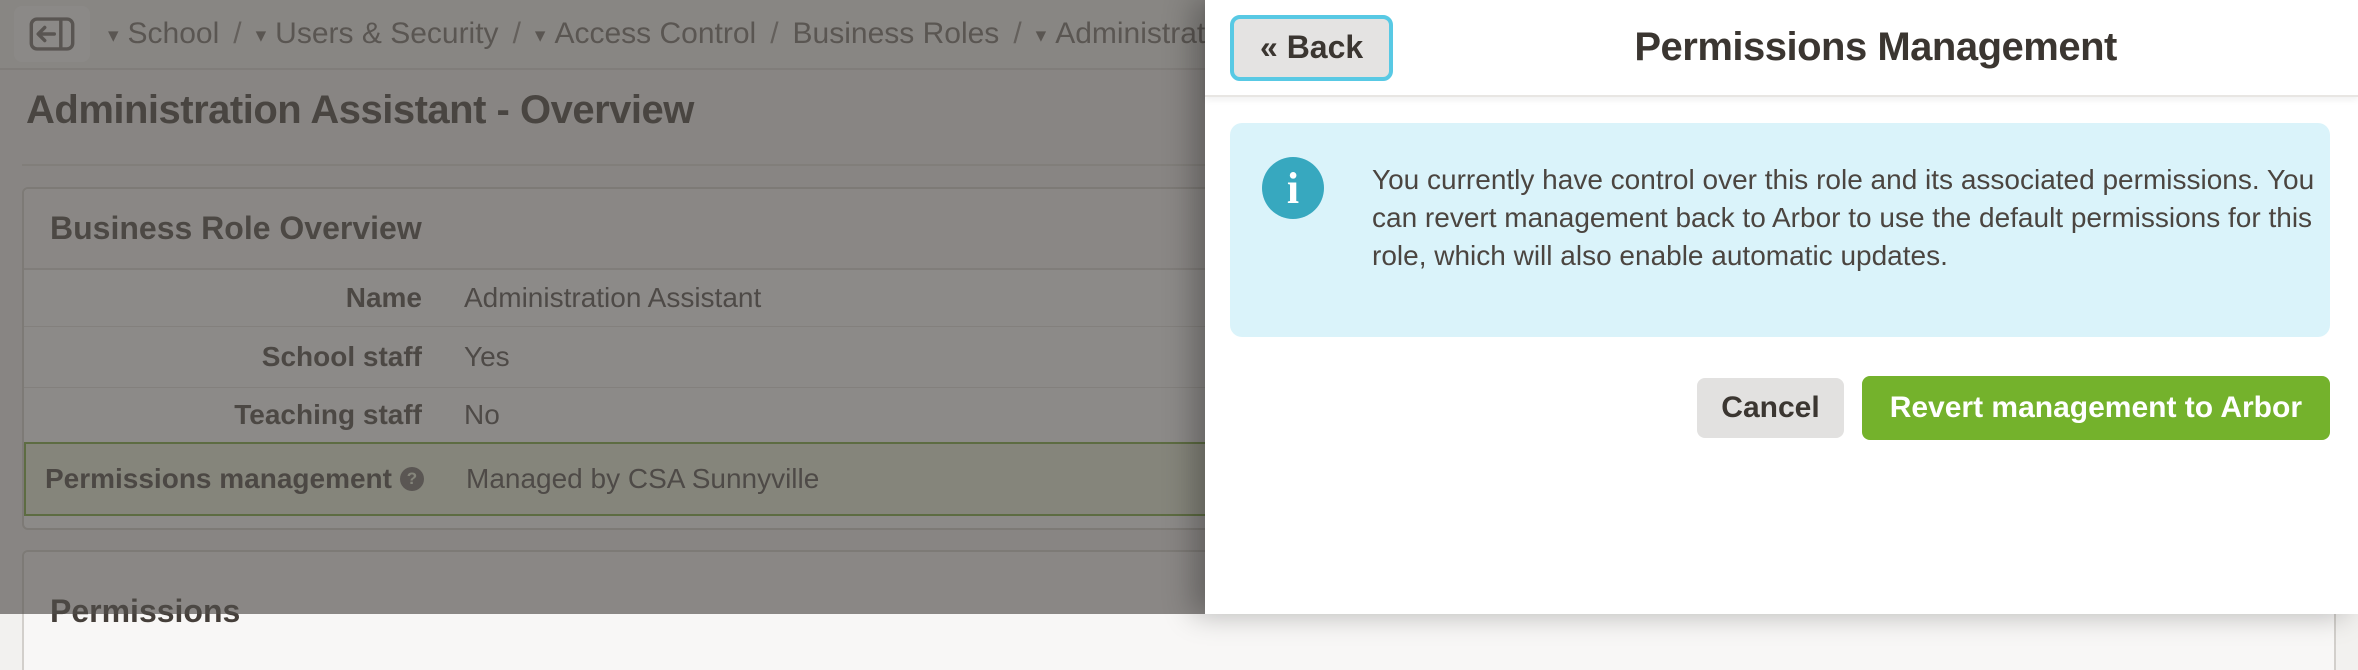  I want to click on modal-title: Permissions Management, so click(1875, 47).